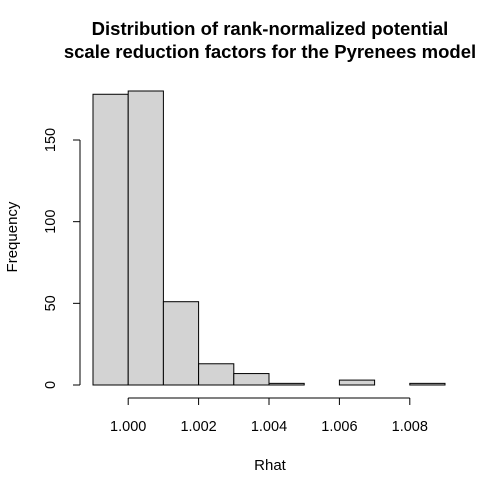 The width and height of the screenshot is (500, 495). I want to click on x-tick-label: 1.004, so click(269, 427).